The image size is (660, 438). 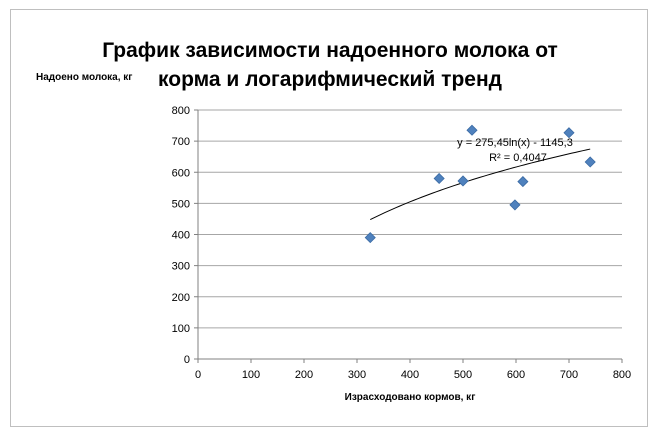 I want to click on x-tick-label: 600, so click(x=516, y=375).